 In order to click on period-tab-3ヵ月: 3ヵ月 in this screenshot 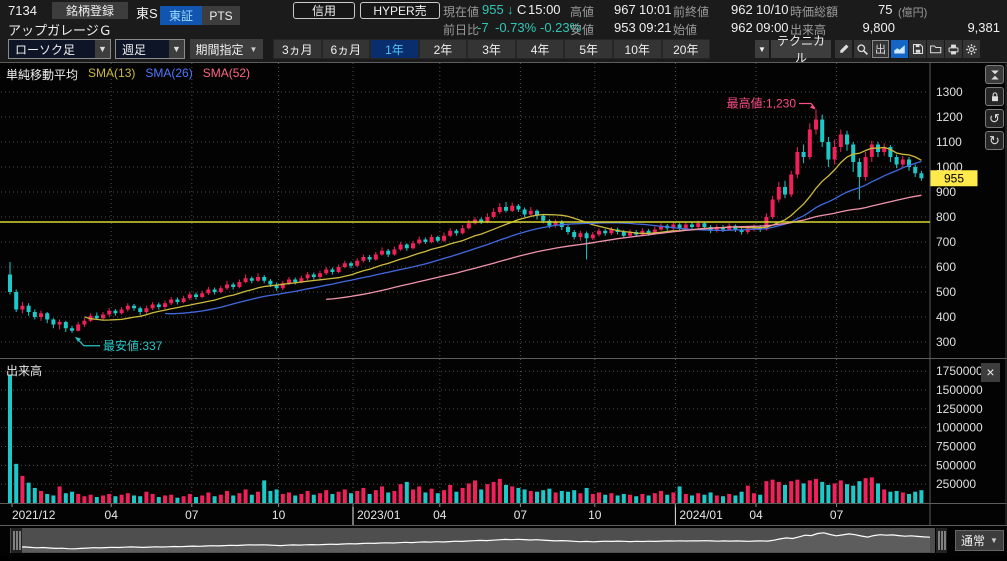, I will do `click(297, 49)`.